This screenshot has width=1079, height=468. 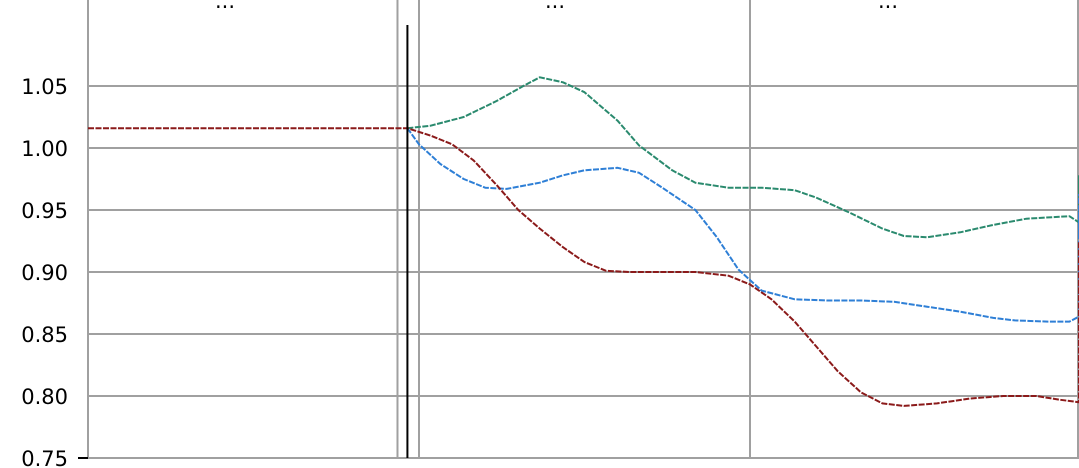 I want to click on y-tick-label: 0.90, so click(x=44, y=273).